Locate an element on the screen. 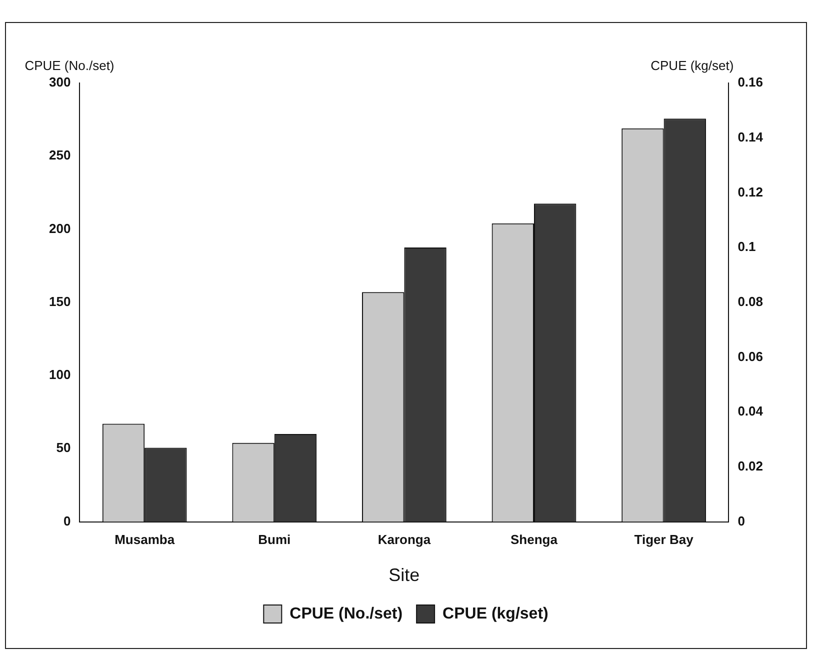  legend-label: CPUE (kg/set) is located at coordinates (495, 613).